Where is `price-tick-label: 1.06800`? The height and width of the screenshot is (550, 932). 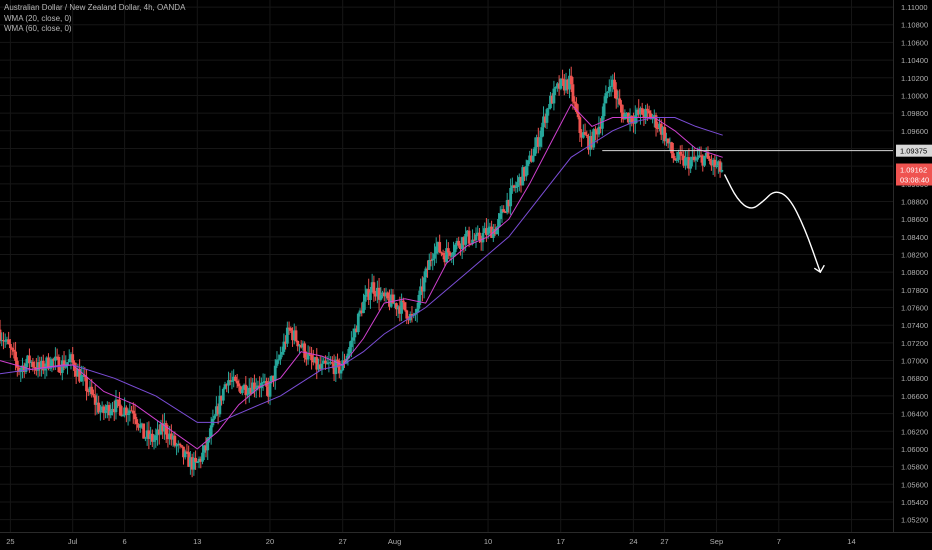
price-tick-label: 1.06800 is located at coordinates (914, 378).